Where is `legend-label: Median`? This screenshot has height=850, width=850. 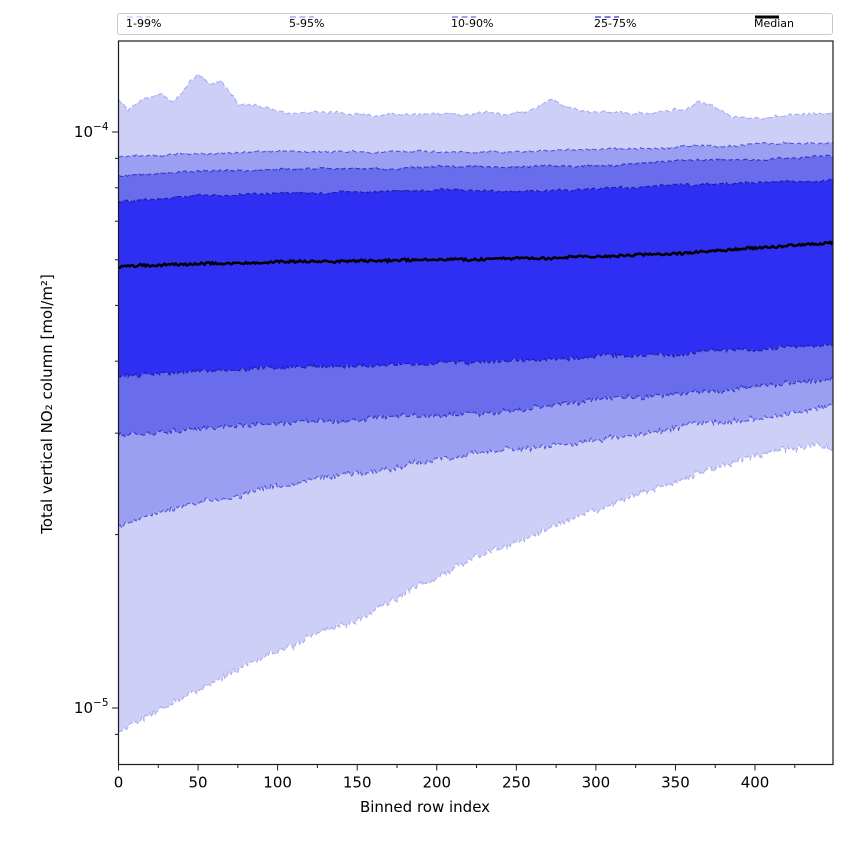 legend-label: Median is located at coordinates (774, 23).